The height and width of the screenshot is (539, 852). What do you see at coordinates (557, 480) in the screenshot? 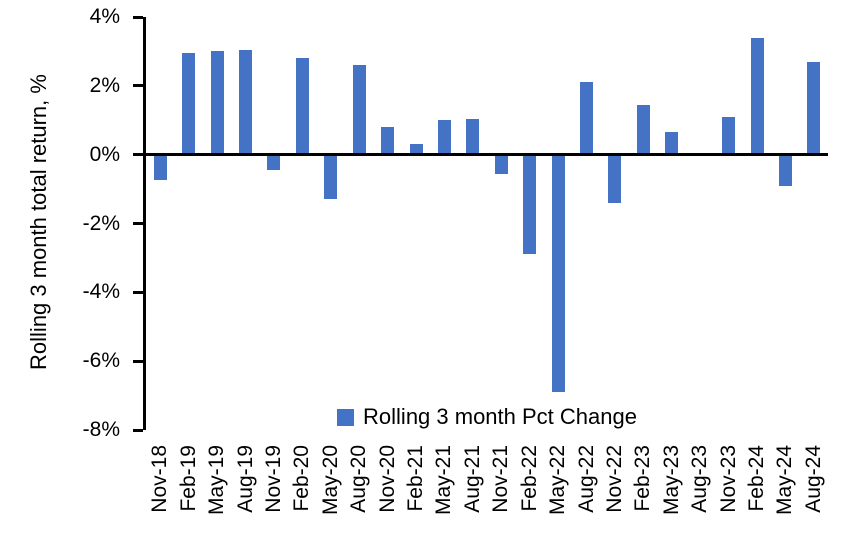
I see `x-tick-label: May-22` at bounding box center [557, 480].